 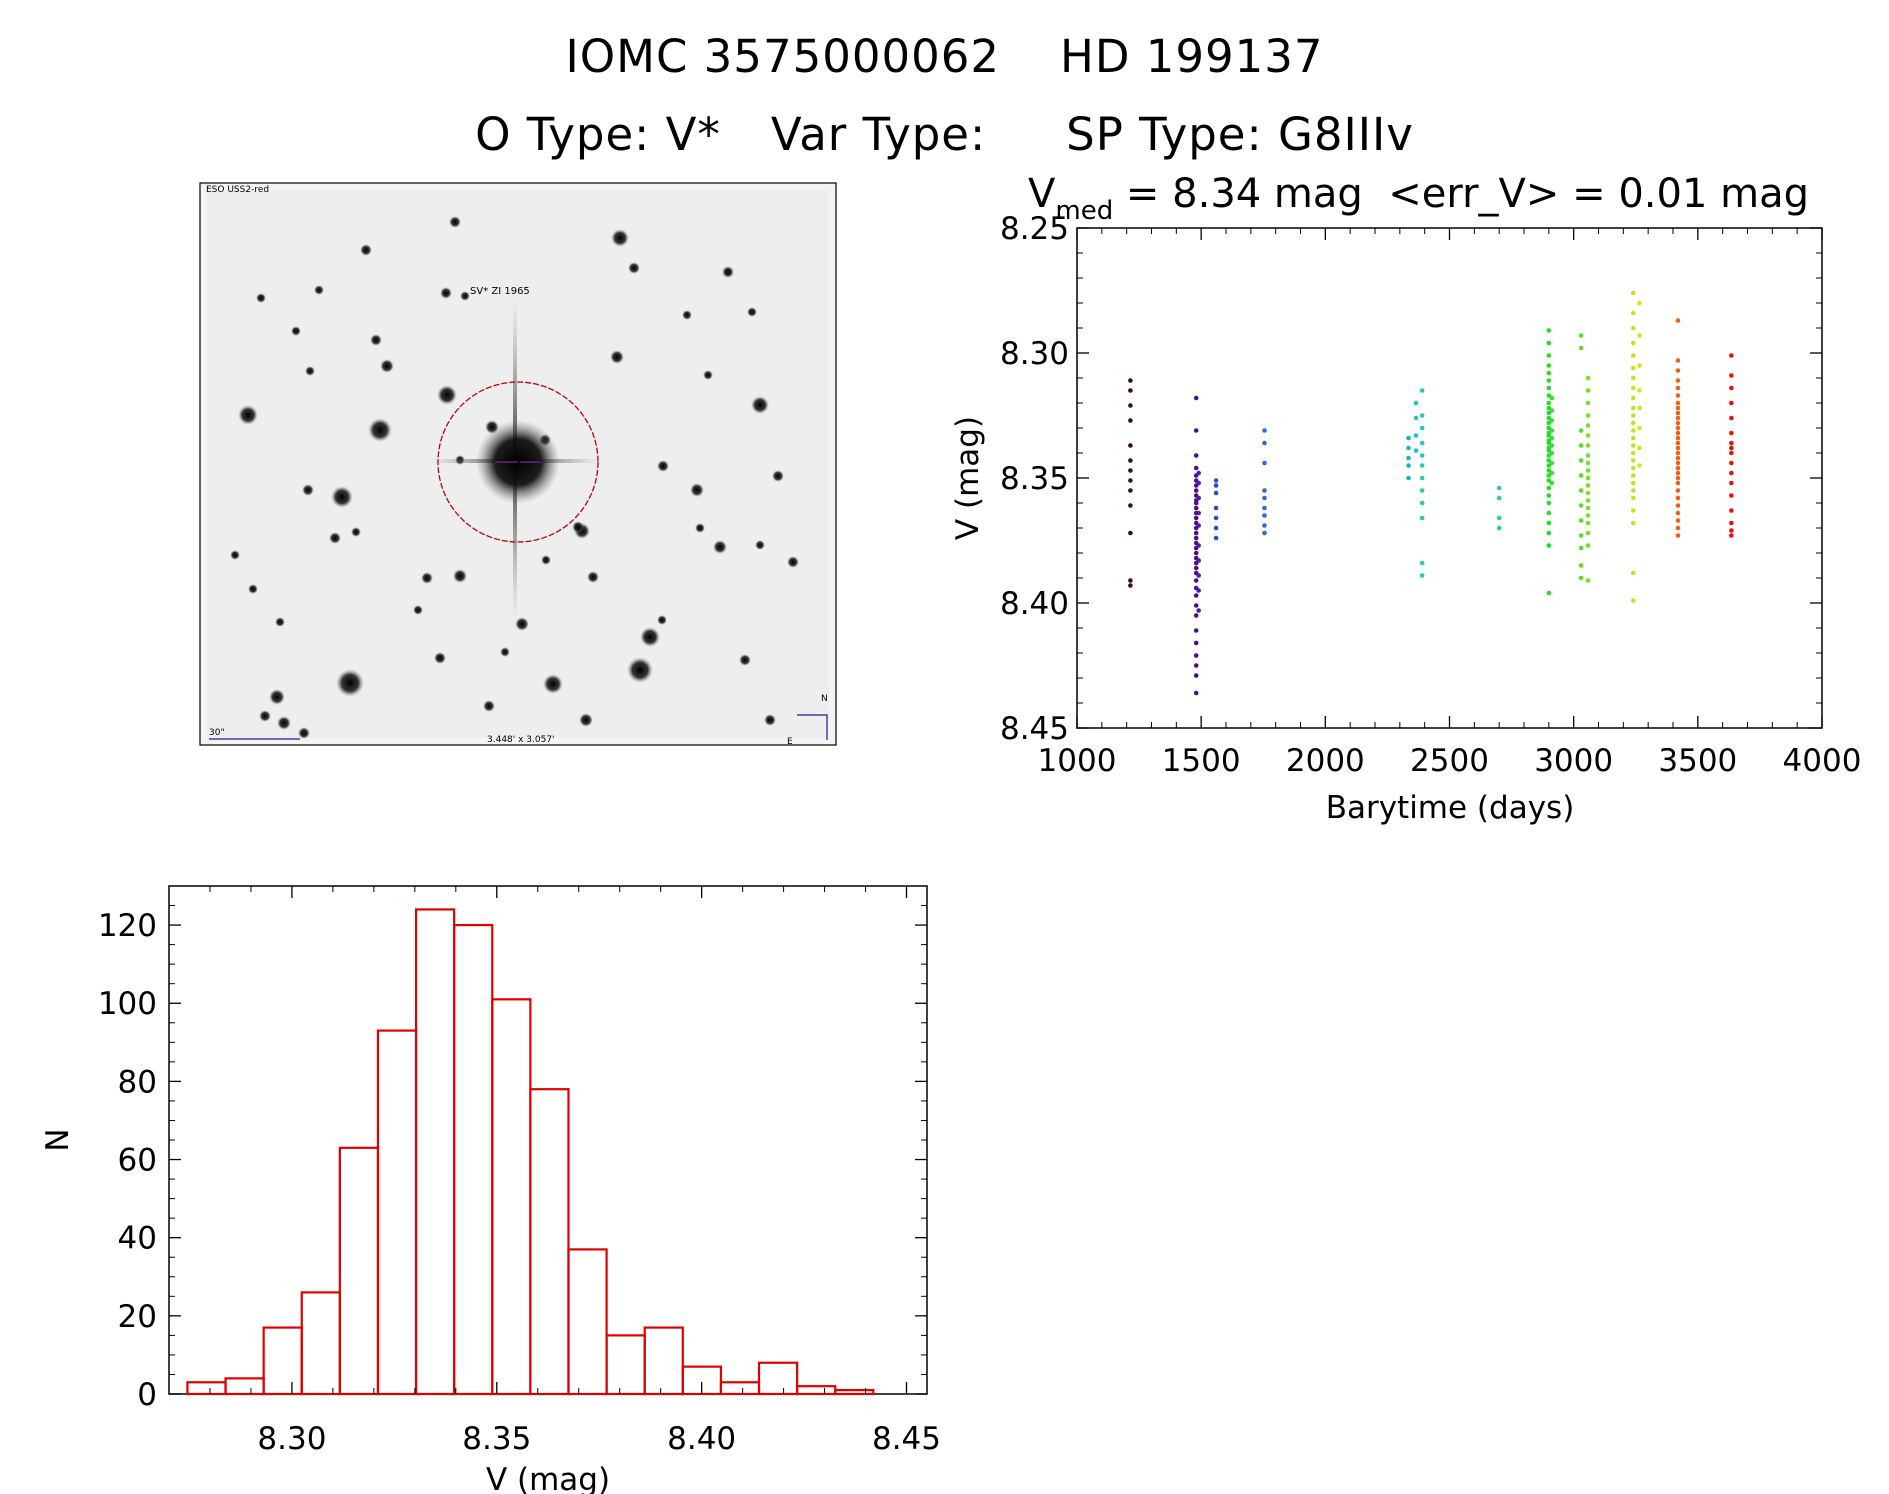 What do you see at coordinates (1449, 761) in the screenshot?
I see `x-tick-label: 2500` at bounding box center [1449, 761].